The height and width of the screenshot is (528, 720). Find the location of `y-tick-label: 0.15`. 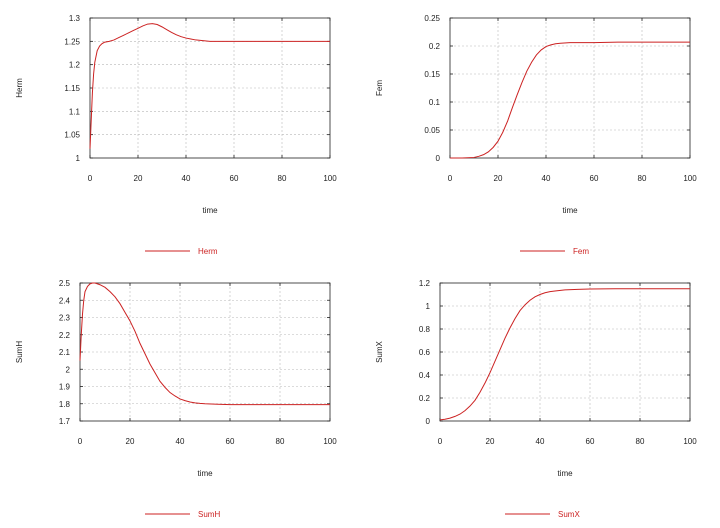

y-tick-label: 0.15 is located at coordinates (432, 74).